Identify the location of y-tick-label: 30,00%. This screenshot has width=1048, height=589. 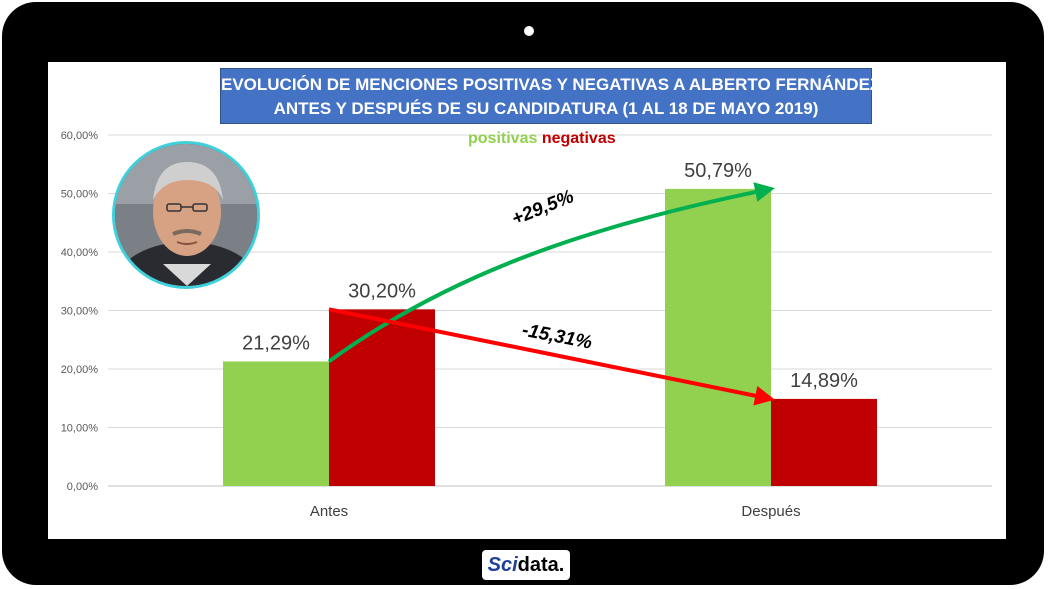
(80, 312).